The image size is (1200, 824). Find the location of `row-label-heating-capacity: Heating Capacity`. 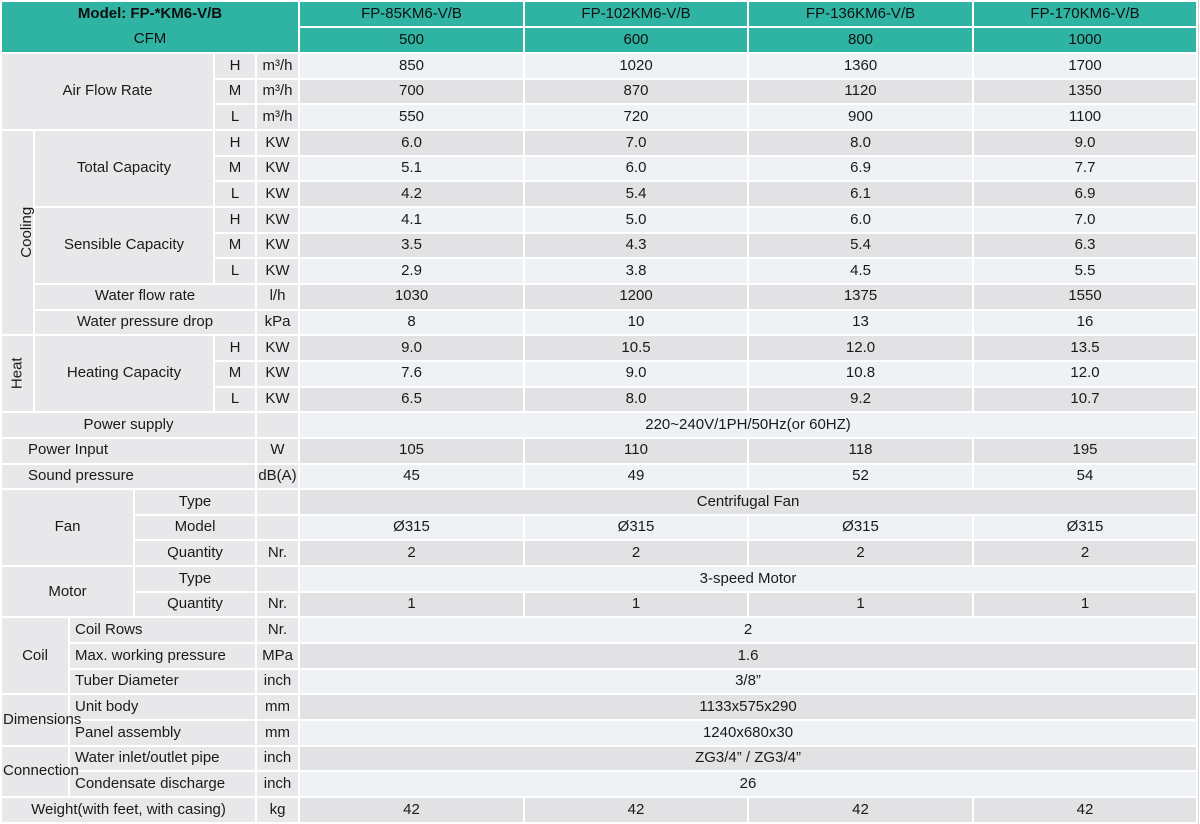

row-label-heating-capacity: Heating Capacity is located at coordinates (124, 374).